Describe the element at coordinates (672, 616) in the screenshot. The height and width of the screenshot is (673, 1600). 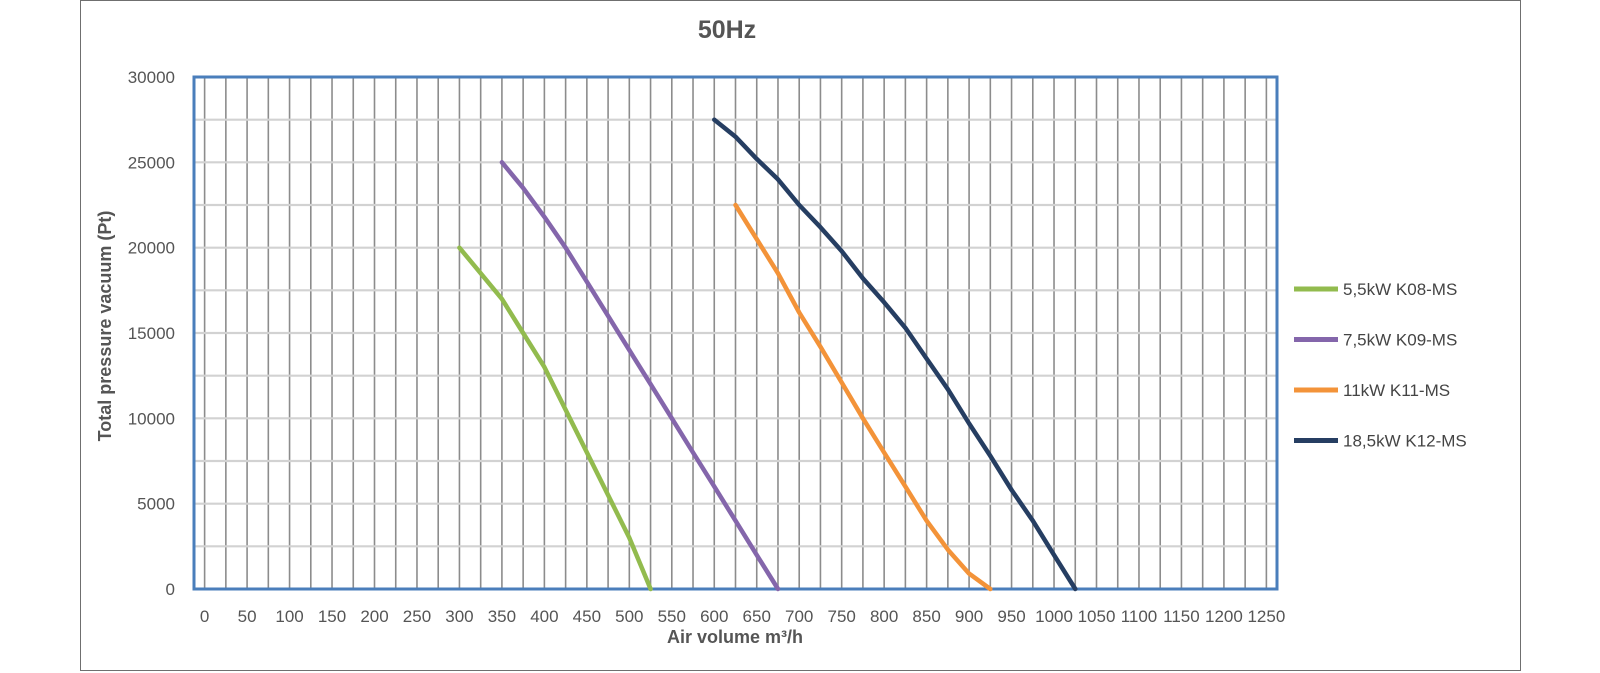
I see `x-tick-label: 550` at that location.